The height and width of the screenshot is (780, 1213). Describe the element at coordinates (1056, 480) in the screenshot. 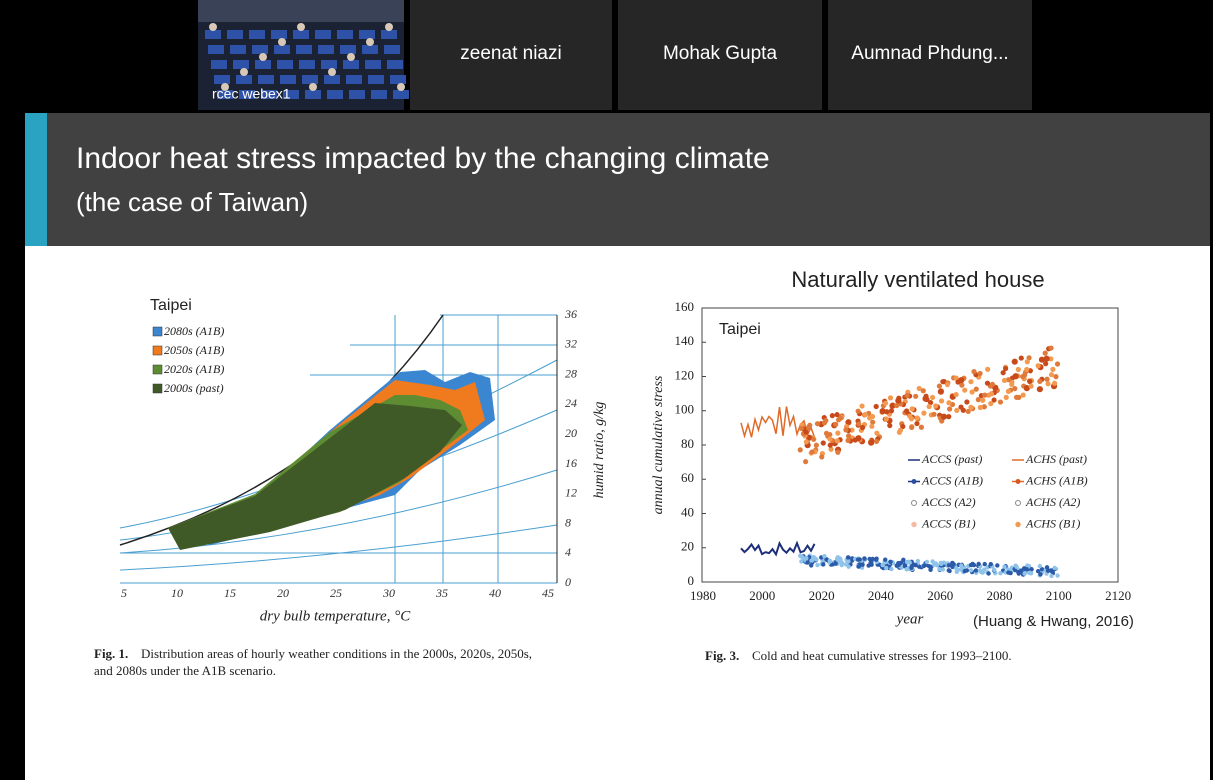

I see `legend-label: ACHS (A1B)` at that location.